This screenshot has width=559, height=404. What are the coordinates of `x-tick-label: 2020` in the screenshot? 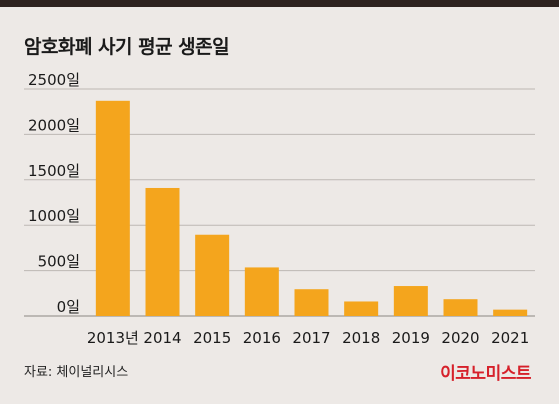 It's located at (460, 338).